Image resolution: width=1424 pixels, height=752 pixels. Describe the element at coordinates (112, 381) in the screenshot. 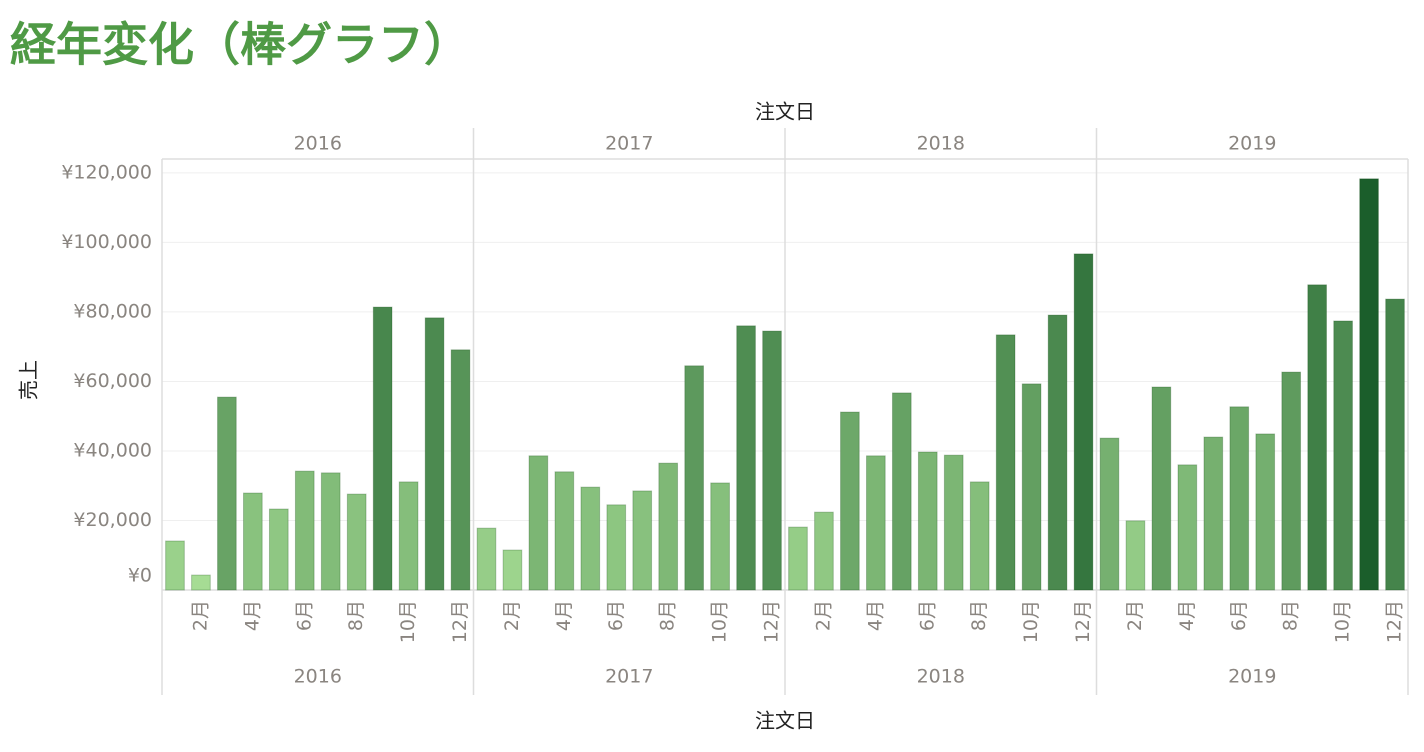

I see `y-tick-label: ¥60,000` at that location.